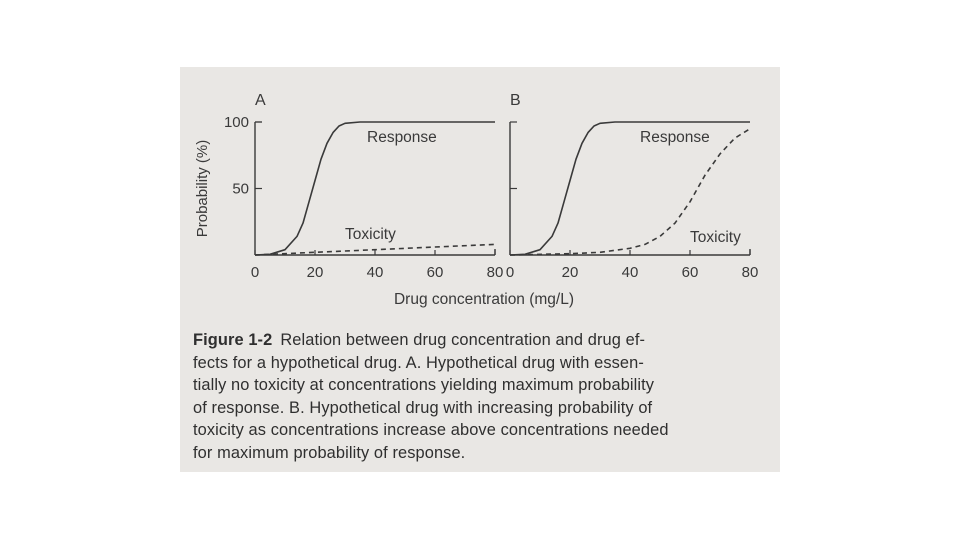  Describe the element at coordinates (435, 272) in the screenshot. I see `x-tick-label-a: 60` at that location.